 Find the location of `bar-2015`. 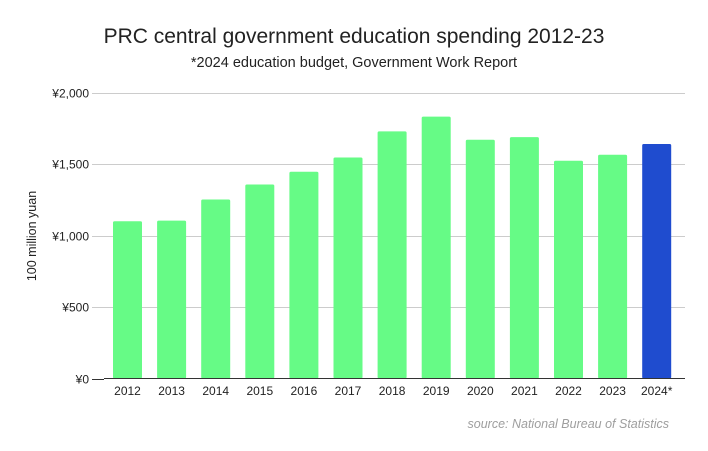

bar-2015 is located at coordinates (260, 281).